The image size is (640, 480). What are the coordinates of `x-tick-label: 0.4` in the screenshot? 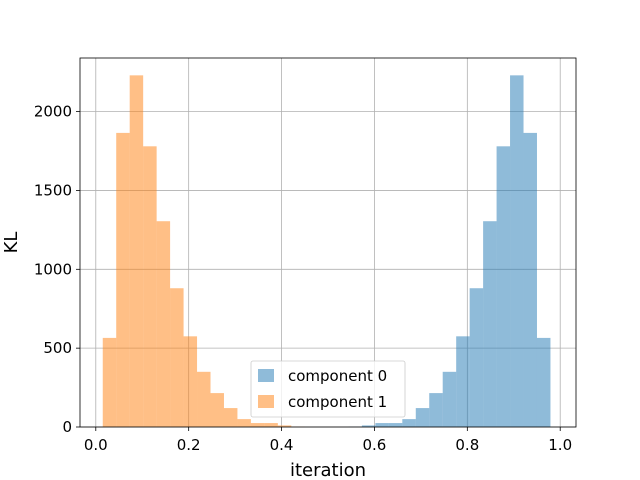 It's located at (282, 445).